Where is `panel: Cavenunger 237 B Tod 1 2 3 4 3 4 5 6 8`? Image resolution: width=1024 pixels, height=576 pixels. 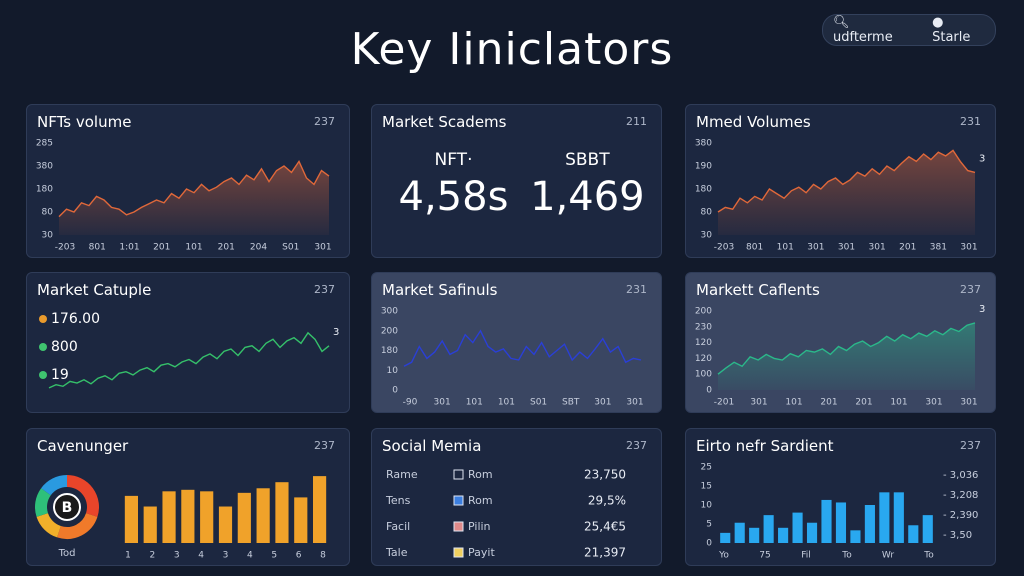 panel: Cavenunger 237 B Tod 1 2 3 4 3 4 5 6 8 is located at coordinates (188, 497).